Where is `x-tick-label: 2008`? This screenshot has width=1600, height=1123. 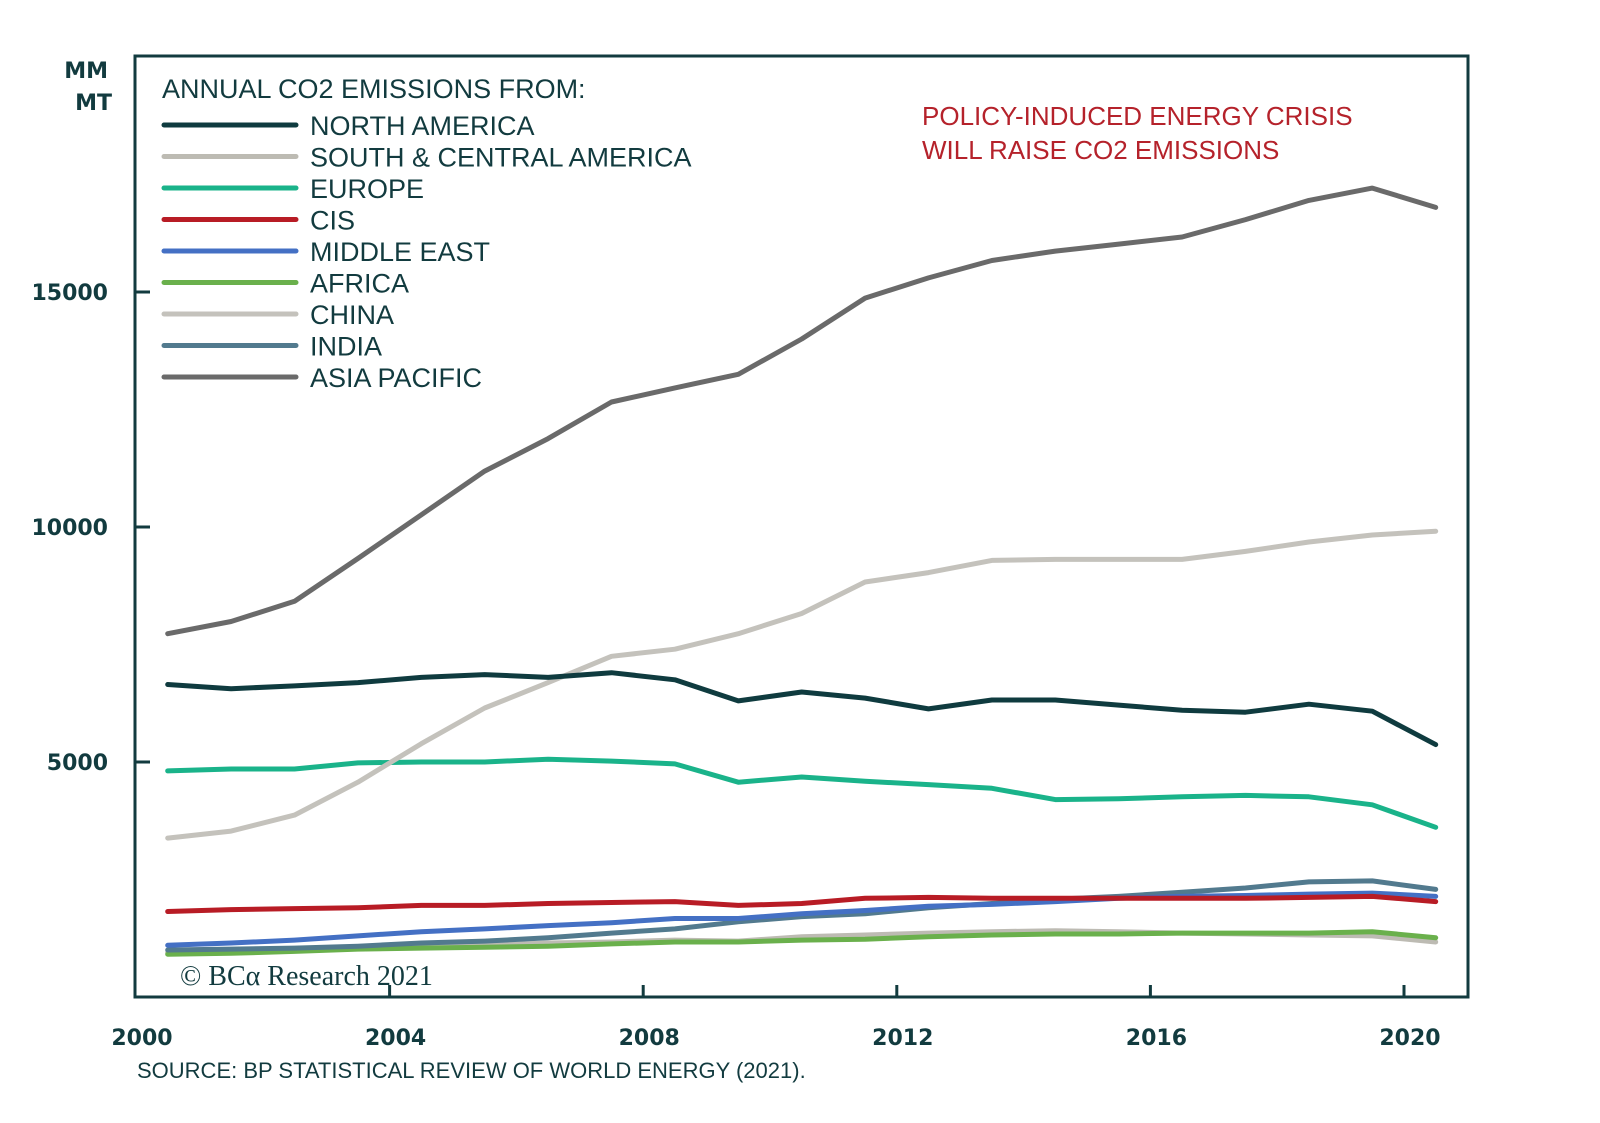
x-tick-label: 2008 is located at coordinates (649, 1038).